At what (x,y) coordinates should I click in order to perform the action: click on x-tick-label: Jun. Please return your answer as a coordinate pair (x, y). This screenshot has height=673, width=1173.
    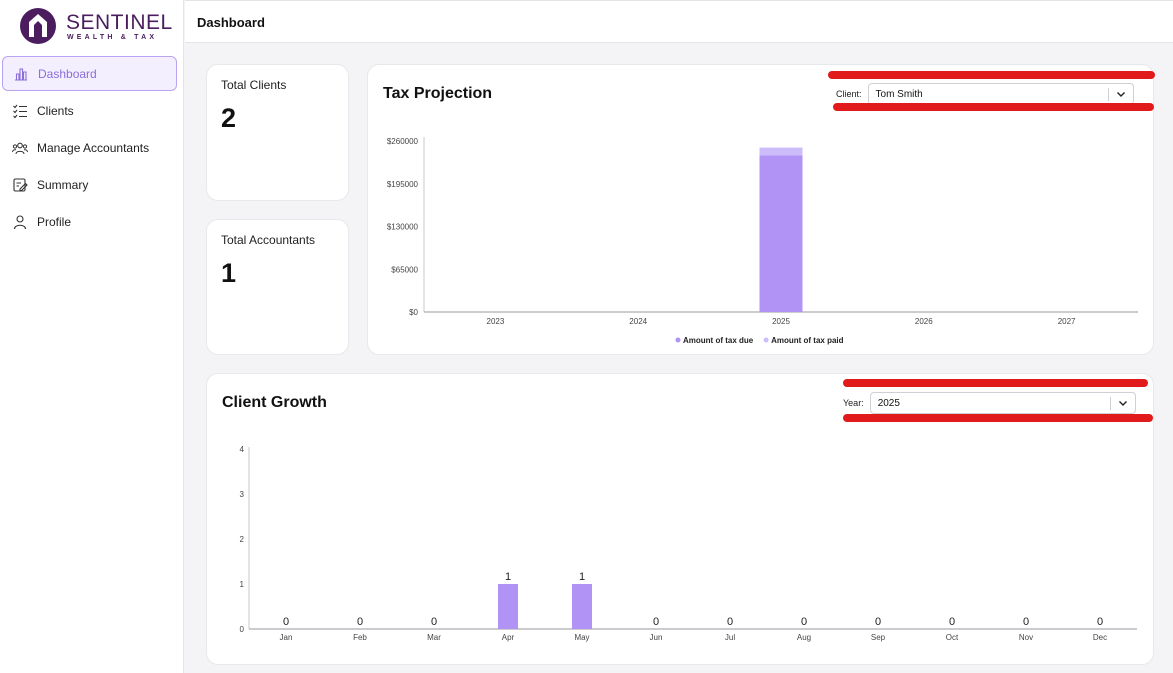
    Looking at the image, I should click on (656, 637).